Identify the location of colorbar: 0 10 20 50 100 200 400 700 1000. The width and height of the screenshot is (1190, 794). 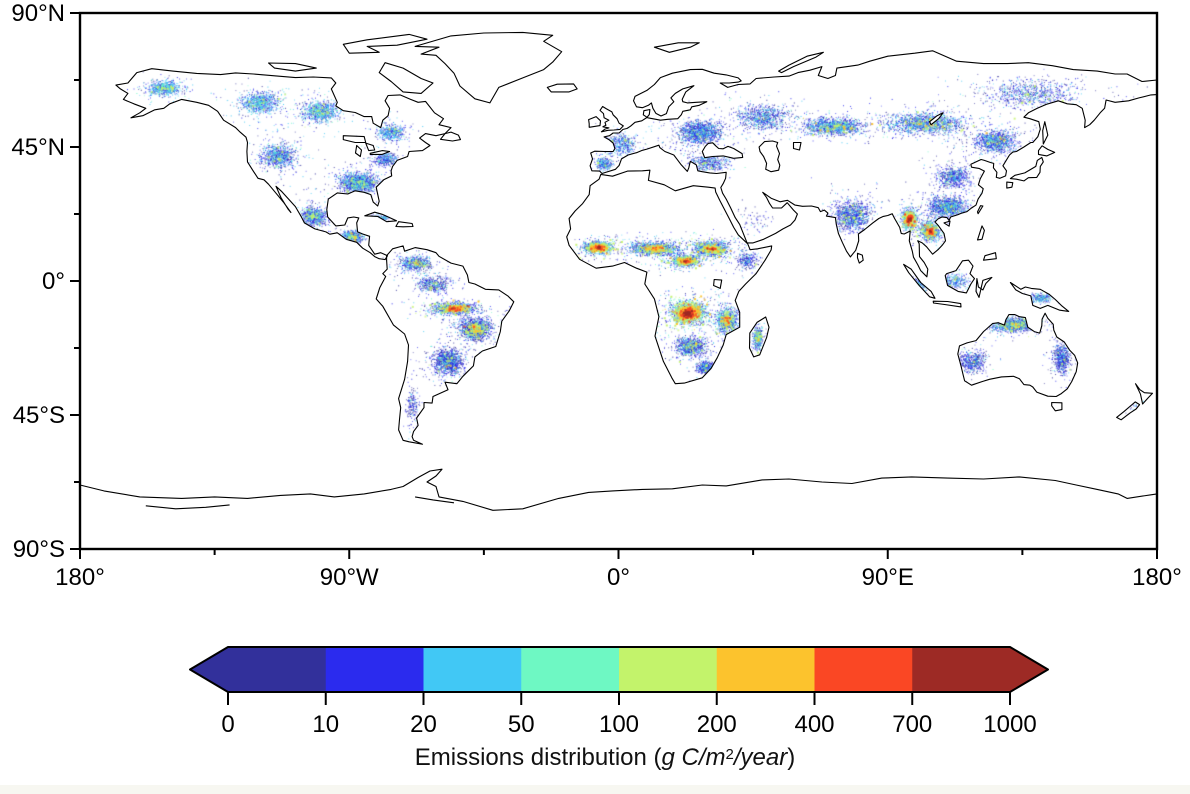
(619, 692).